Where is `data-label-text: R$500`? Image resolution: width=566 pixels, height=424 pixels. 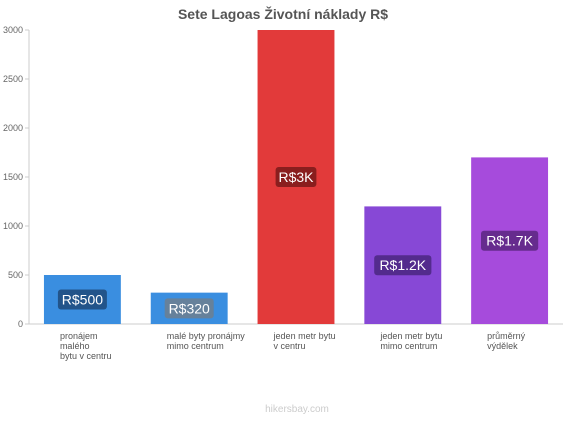 data-label-text: R$500 is located at coordinates (82, 300).